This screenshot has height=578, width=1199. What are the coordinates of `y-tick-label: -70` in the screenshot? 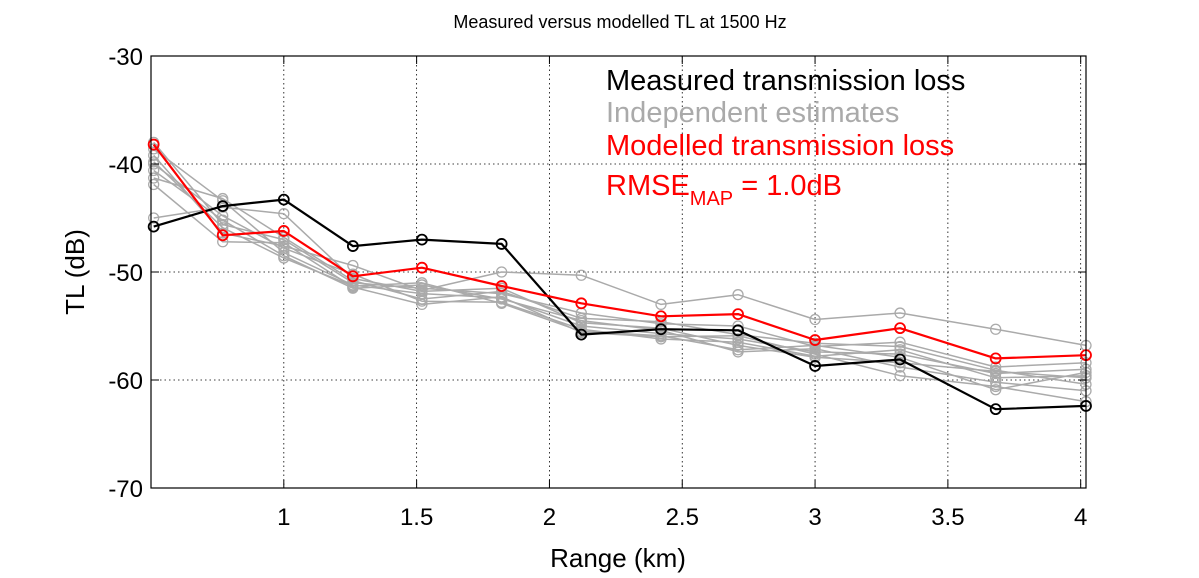 It's located at (125, 489).